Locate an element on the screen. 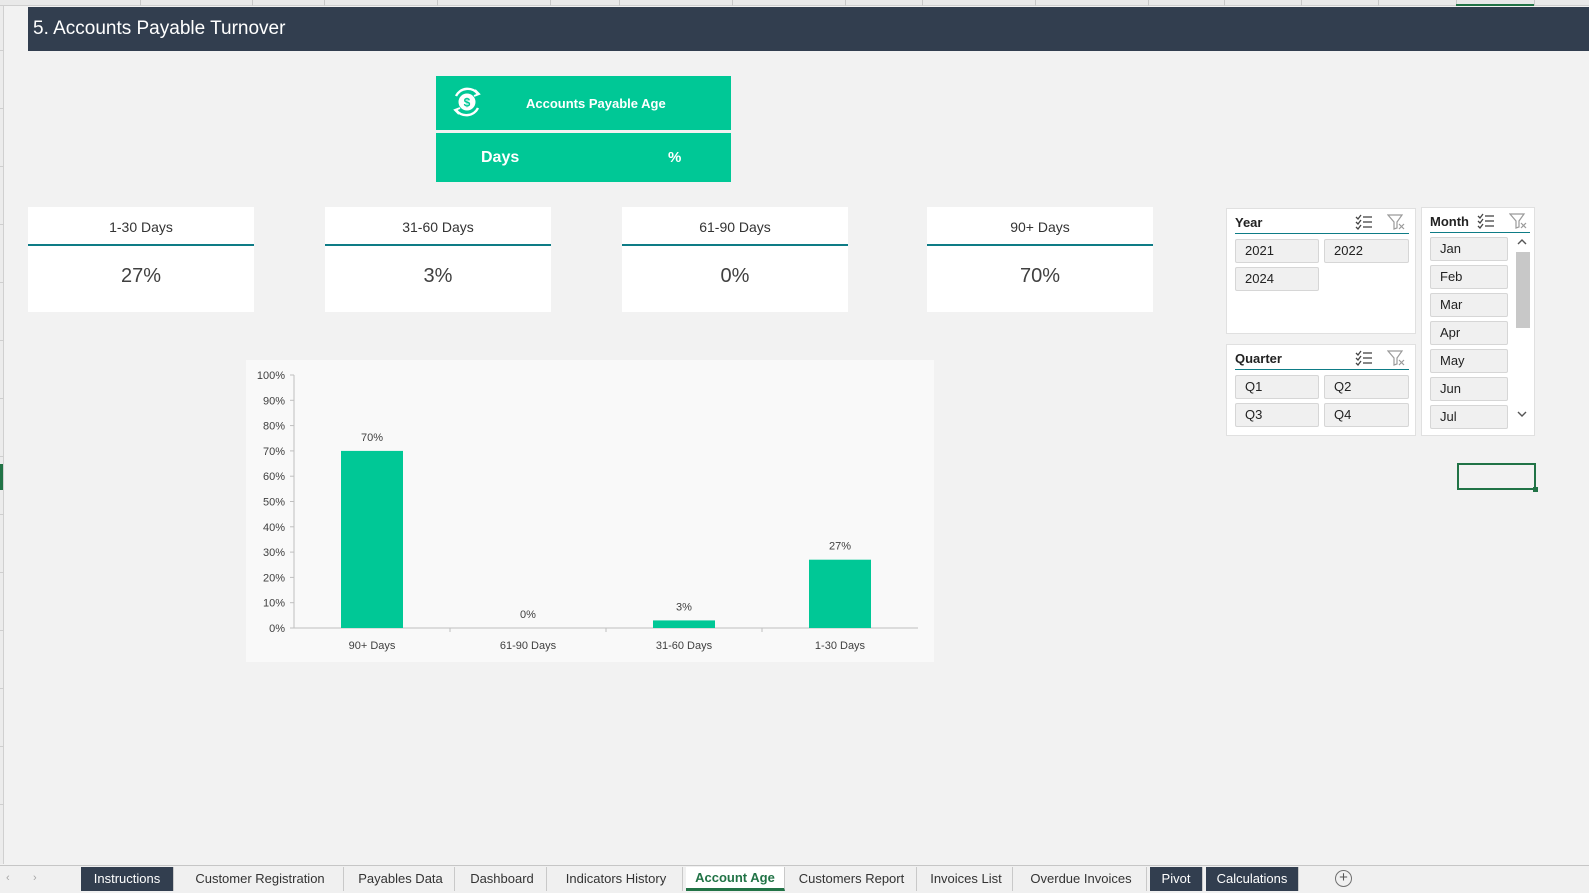 Image resolution: width=1589 pixels, height=893 pixels. kpi-card-value: 70% is located at coordinates (1040, 276).